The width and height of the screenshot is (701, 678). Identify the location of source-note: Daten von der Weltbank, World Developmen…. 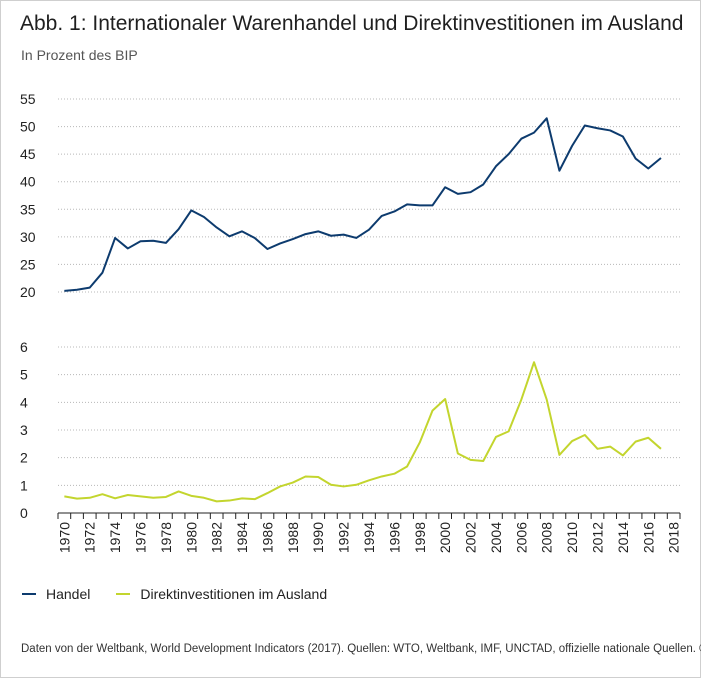
(361, 649).